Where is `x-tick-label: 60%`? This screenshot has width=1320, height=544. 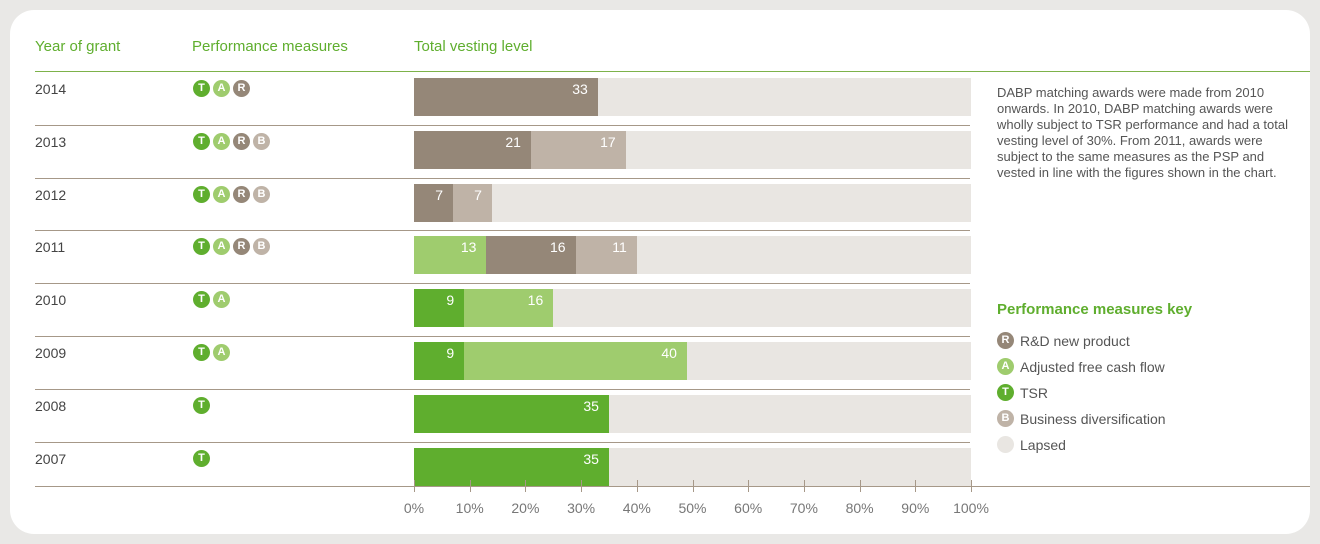
x-tick-label: 60% is located at coordinates (748, 508).